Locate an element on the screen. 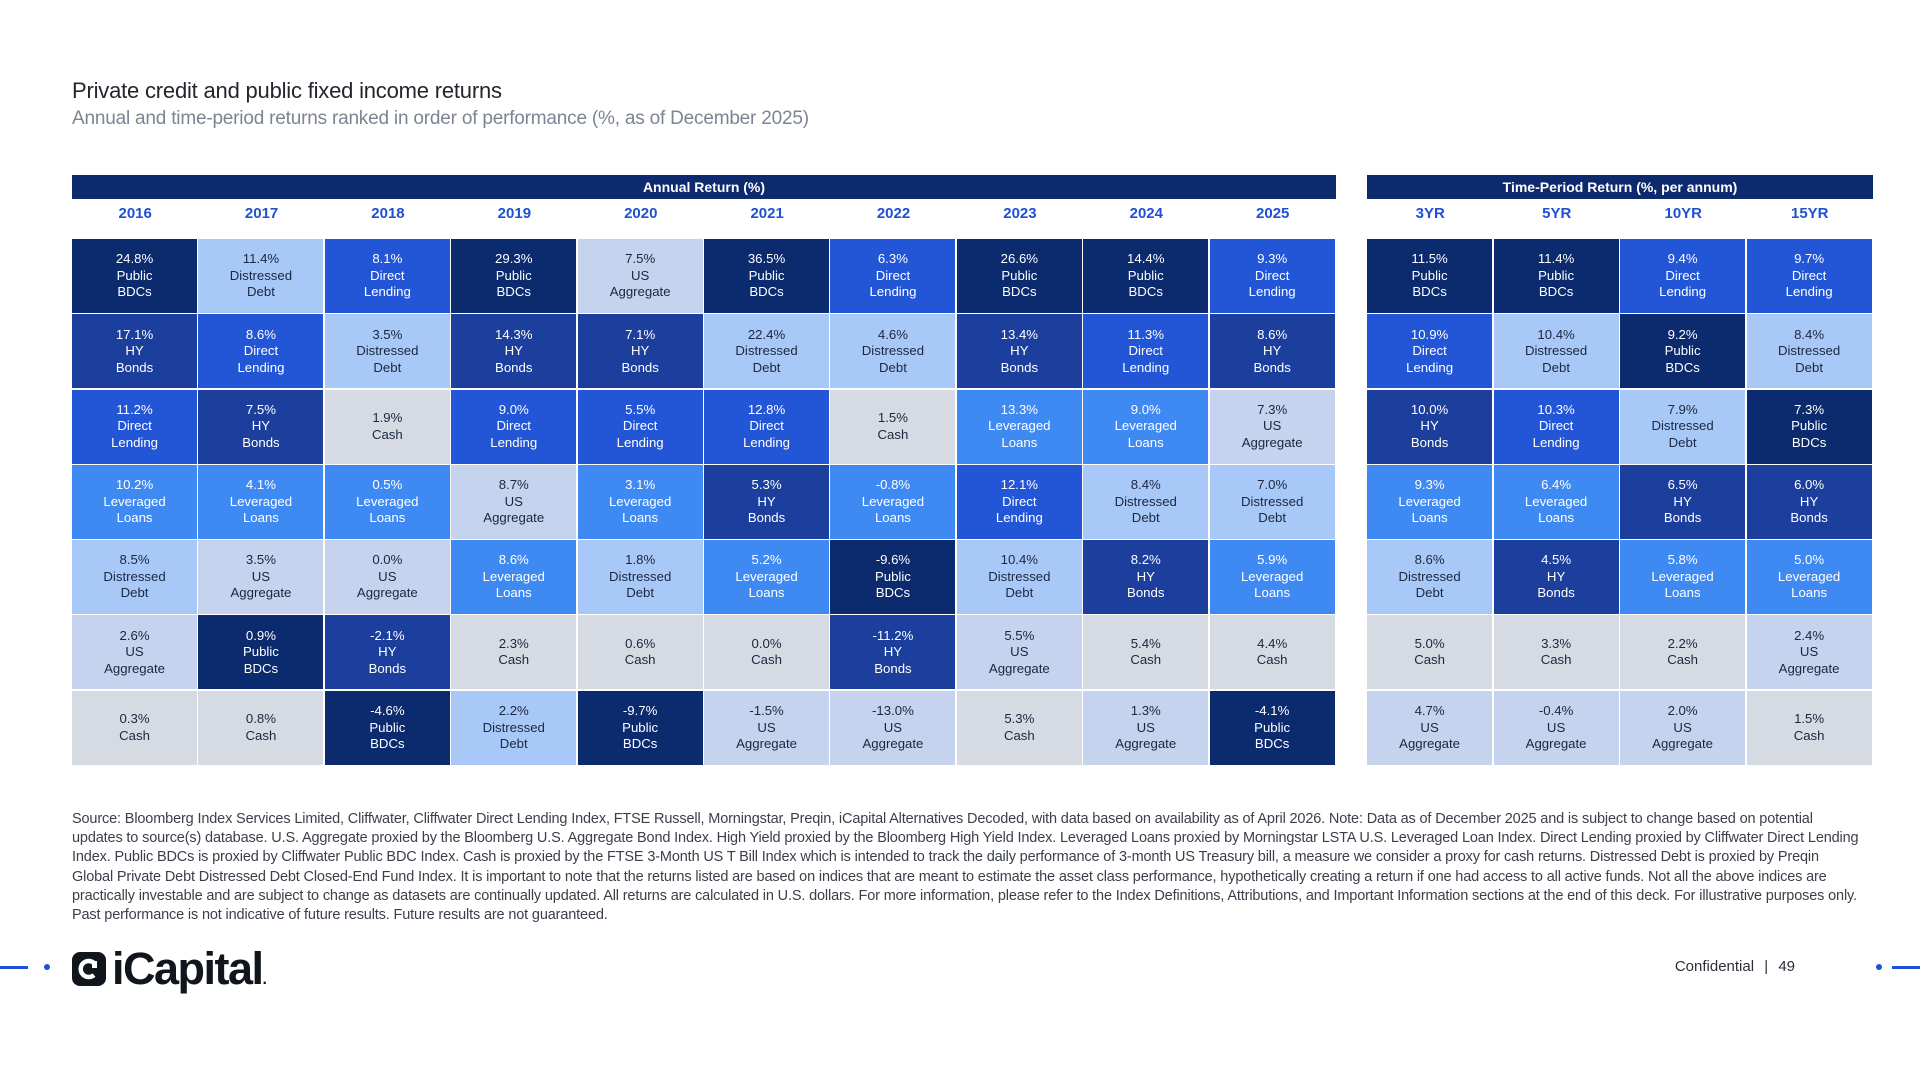  footer-left-line is located at coordinates (14, 967).